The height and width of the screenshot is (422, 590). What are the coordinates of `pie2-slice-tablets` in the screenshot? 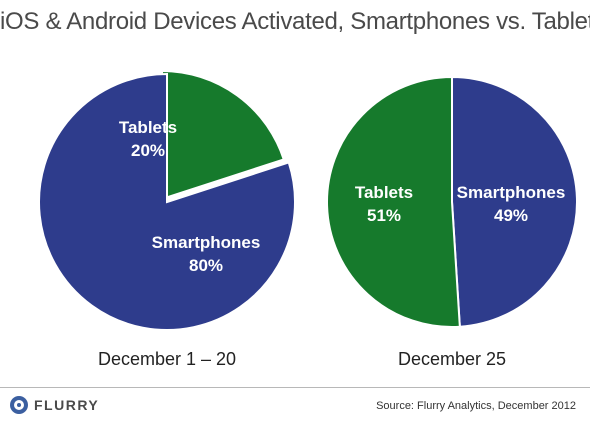 It's located at (393, 201).